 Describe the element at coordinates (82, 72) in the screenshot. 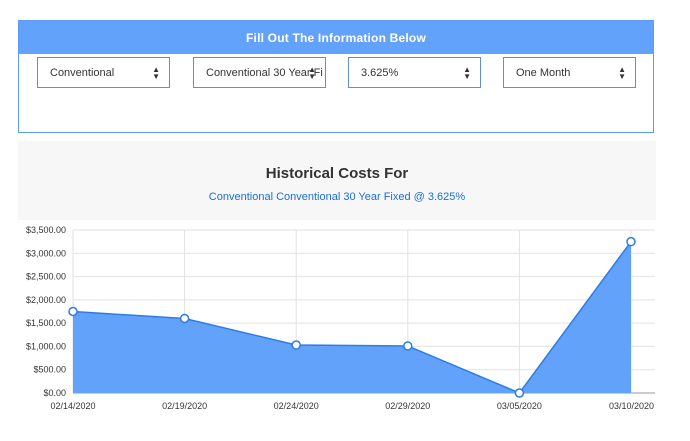

I see `loan-type-value: Conventional` at that location.